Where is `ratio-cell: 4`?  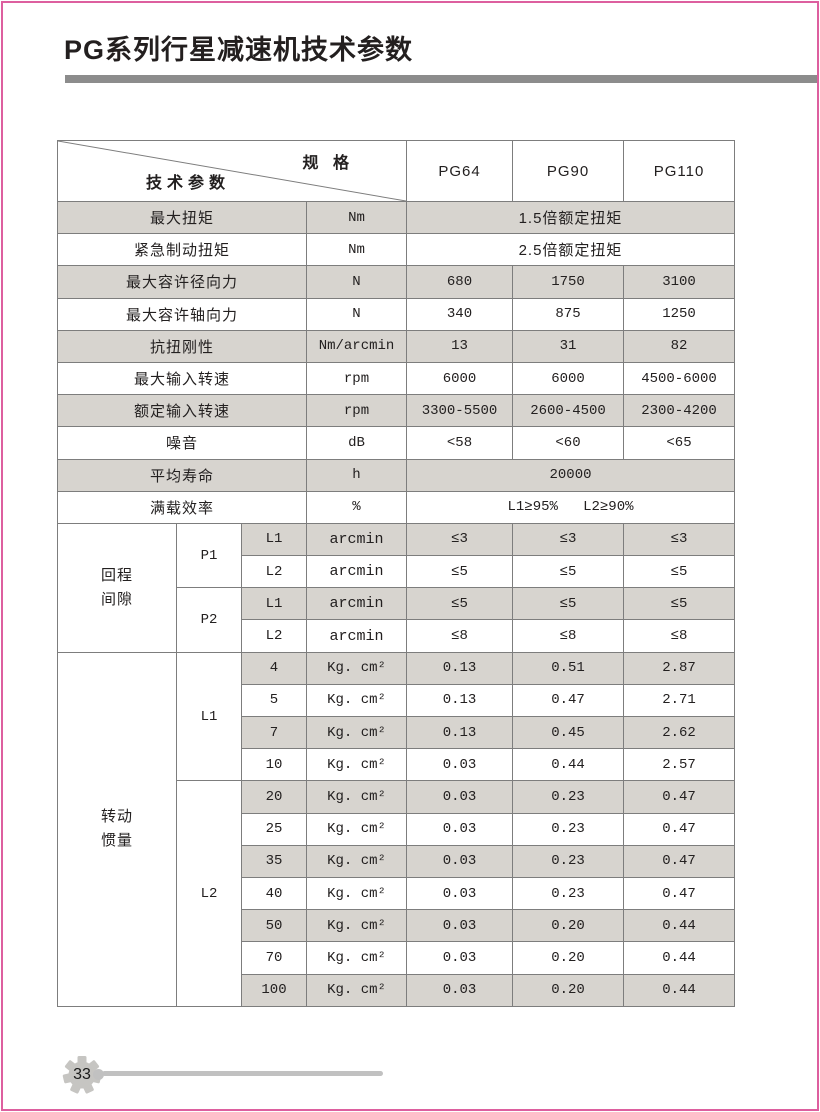 ratio-cell: 4 is located at coordinates (274, 668).